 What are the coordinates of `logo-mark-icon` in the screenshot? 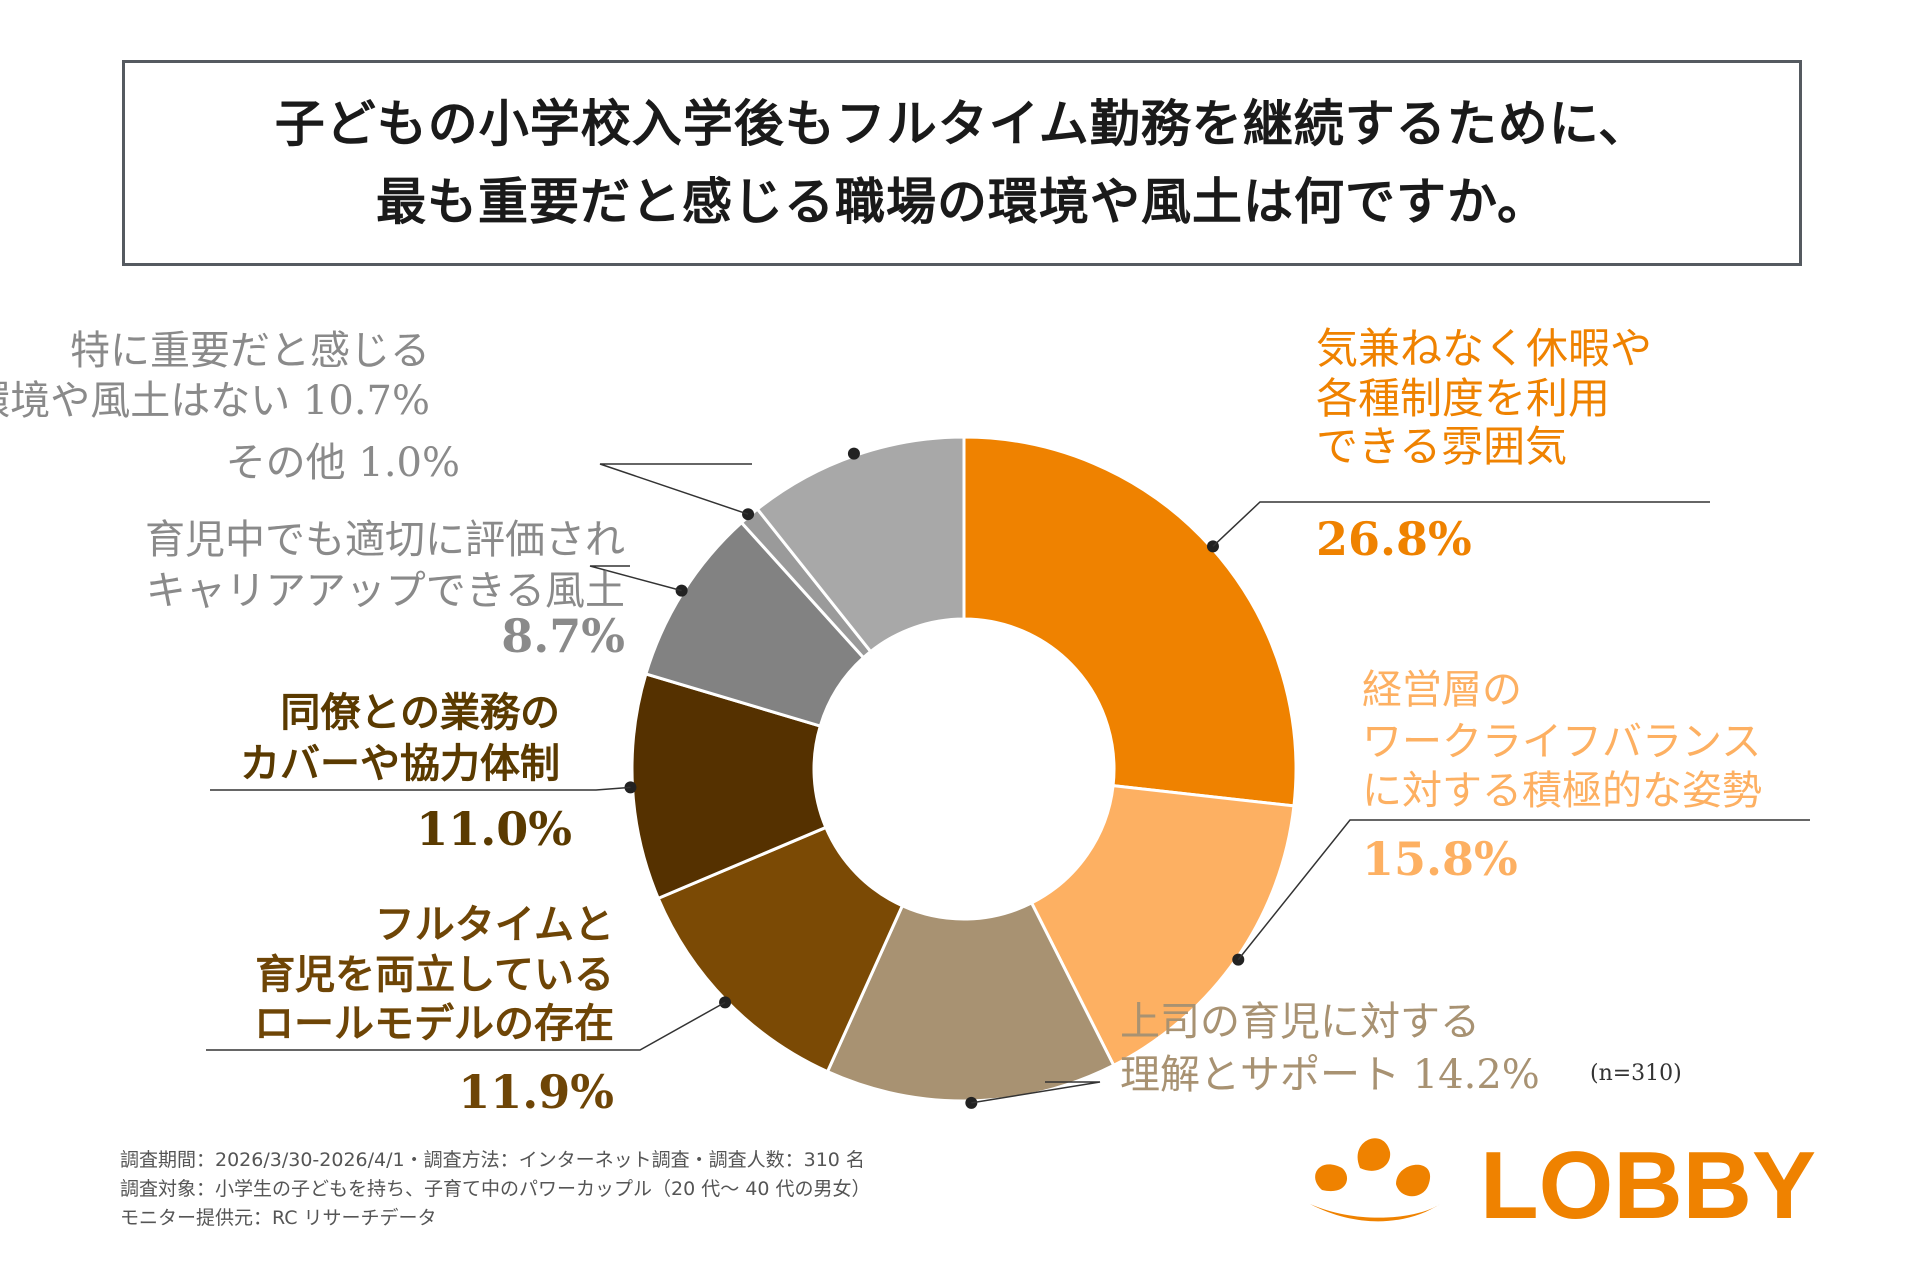 It's located at (1375, 1180).